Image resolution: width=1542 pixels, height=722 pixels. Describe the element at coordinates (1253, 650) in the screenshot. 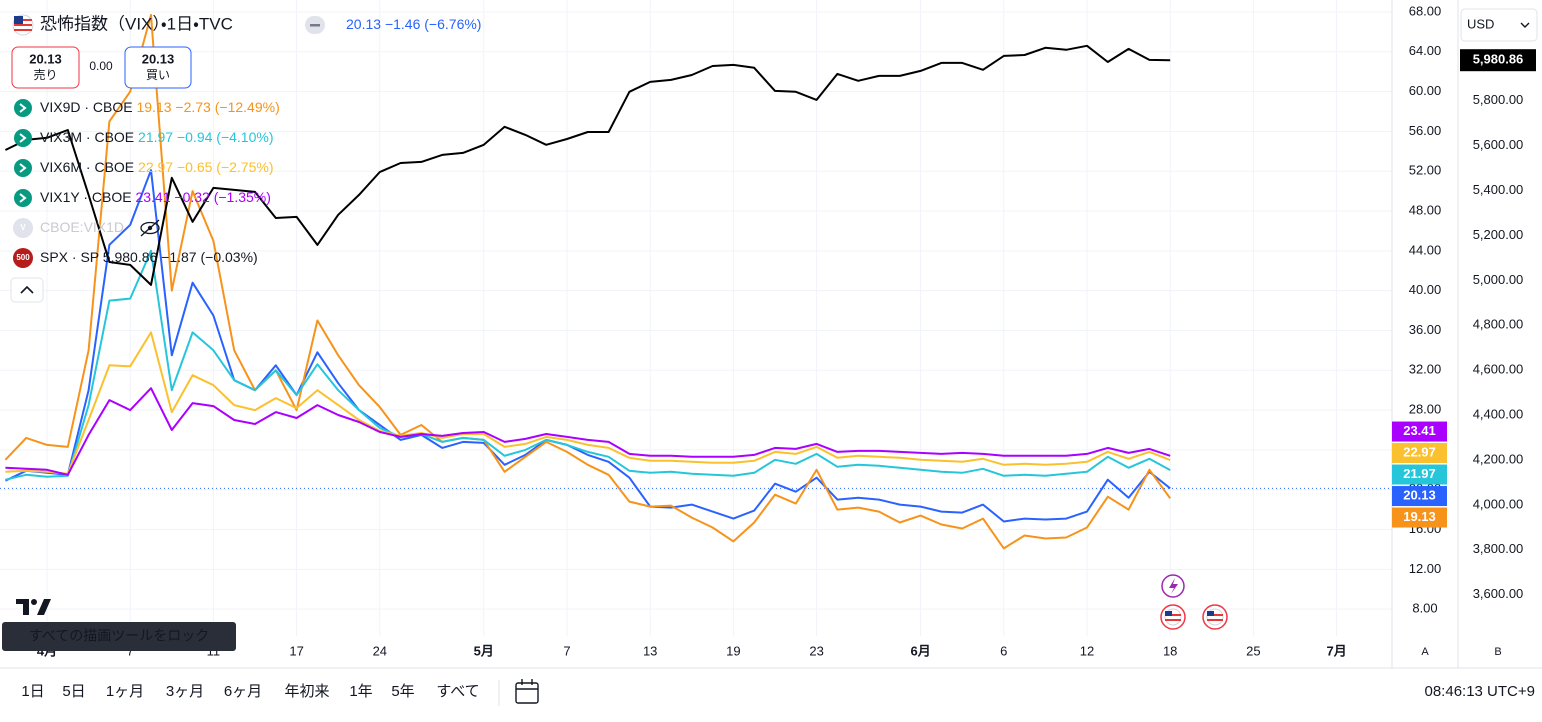

I see `x-tick-label: 25` at that location.